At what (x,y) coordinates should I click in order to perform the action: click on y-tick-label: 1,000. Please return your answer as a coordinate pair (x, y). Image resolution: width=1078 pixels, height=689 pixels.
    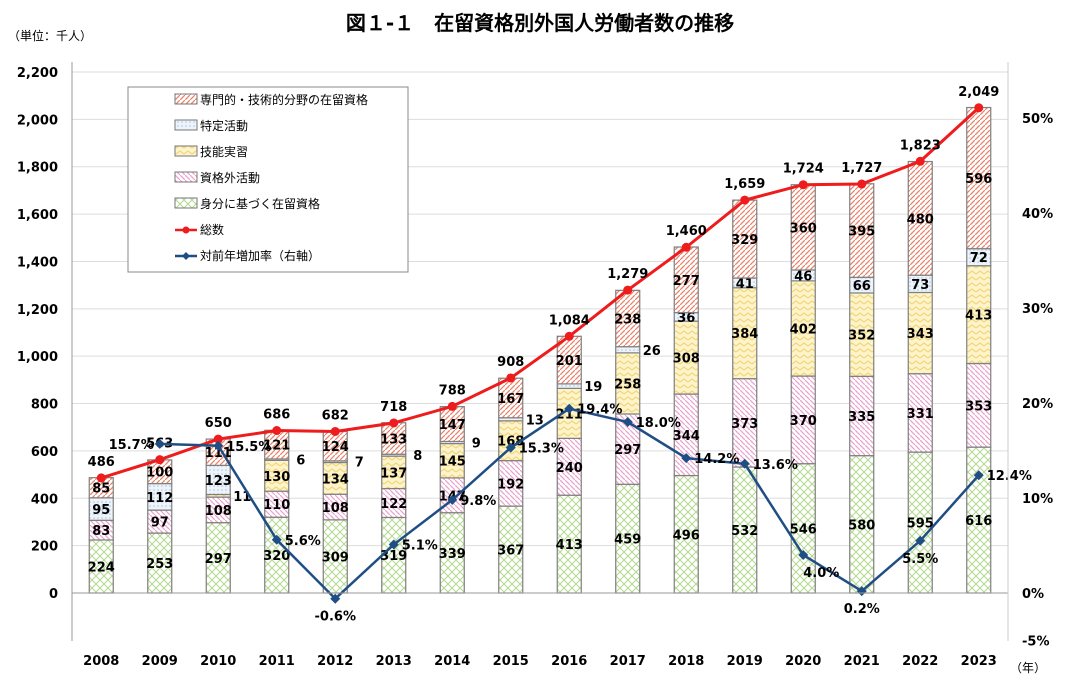
    Looking at the image, I should click on (37, 357).